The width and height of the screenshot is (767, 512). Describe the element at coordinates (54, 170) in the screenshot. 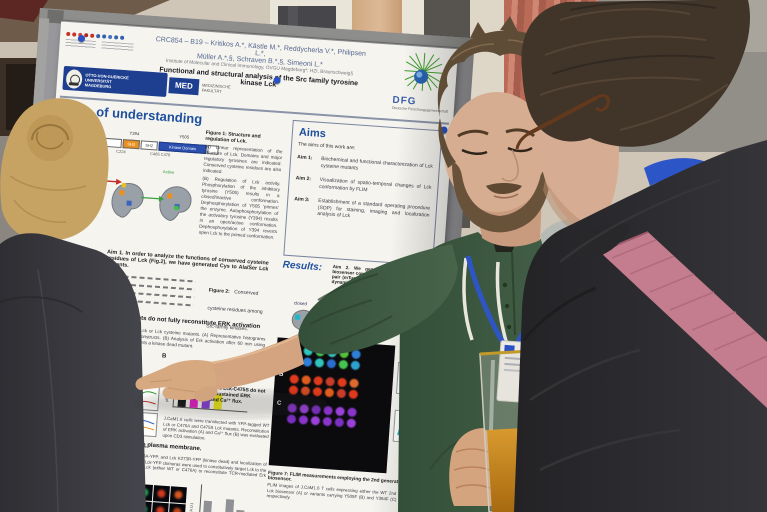

I see `blonde-hair` at that location.